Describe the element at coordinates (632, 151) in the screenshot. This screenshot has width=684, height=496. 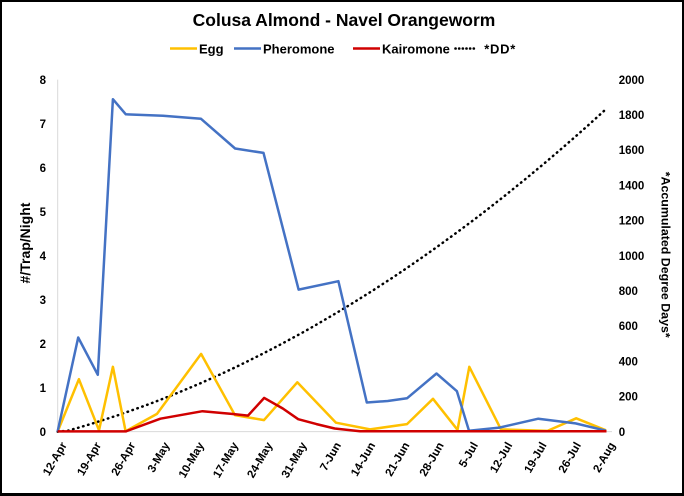
I see `svg-text: 1600` at that location.